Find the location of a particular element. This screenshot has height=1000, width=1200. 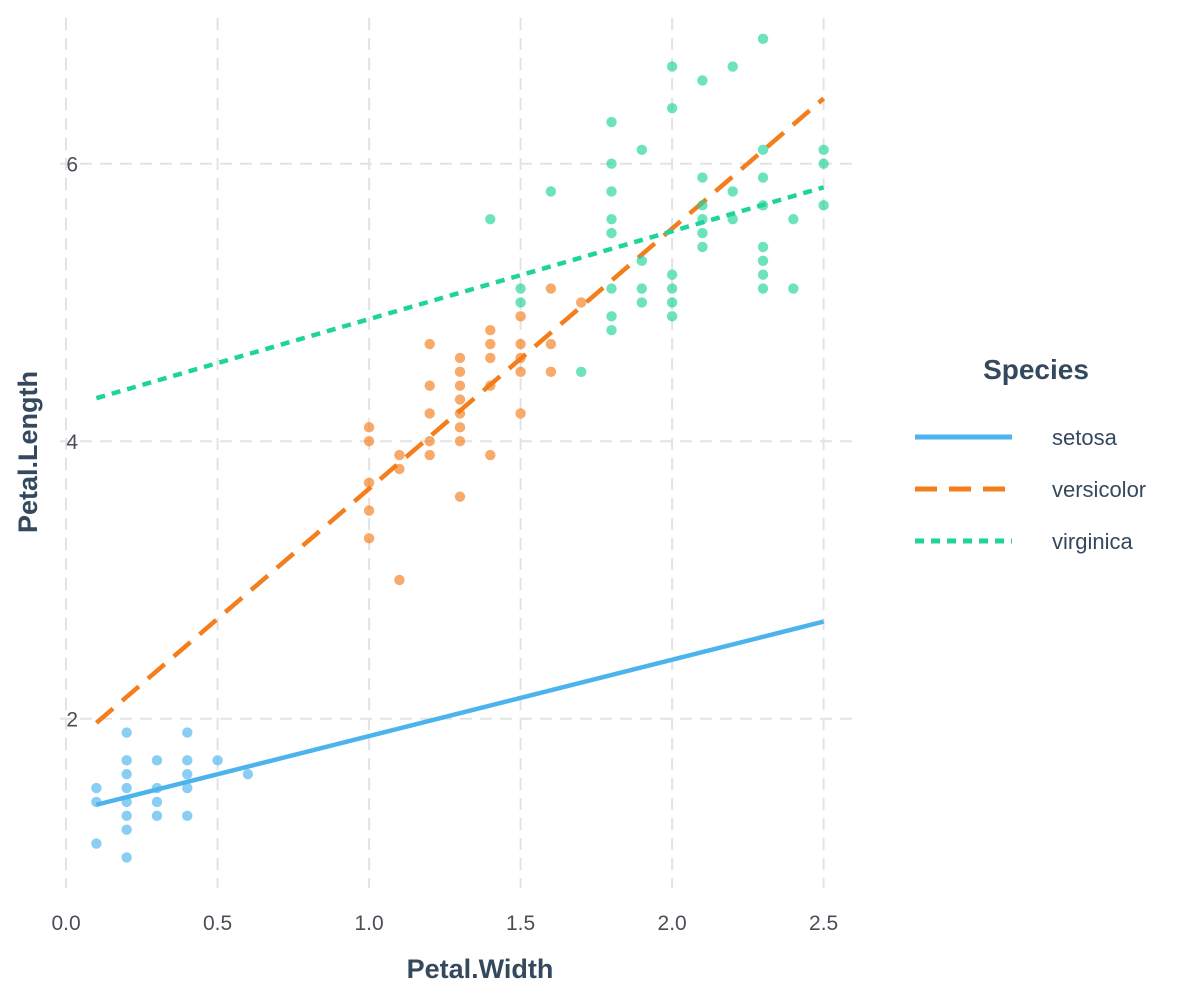

x-tick-label: 1.5 is located at coordinates (520, 923).